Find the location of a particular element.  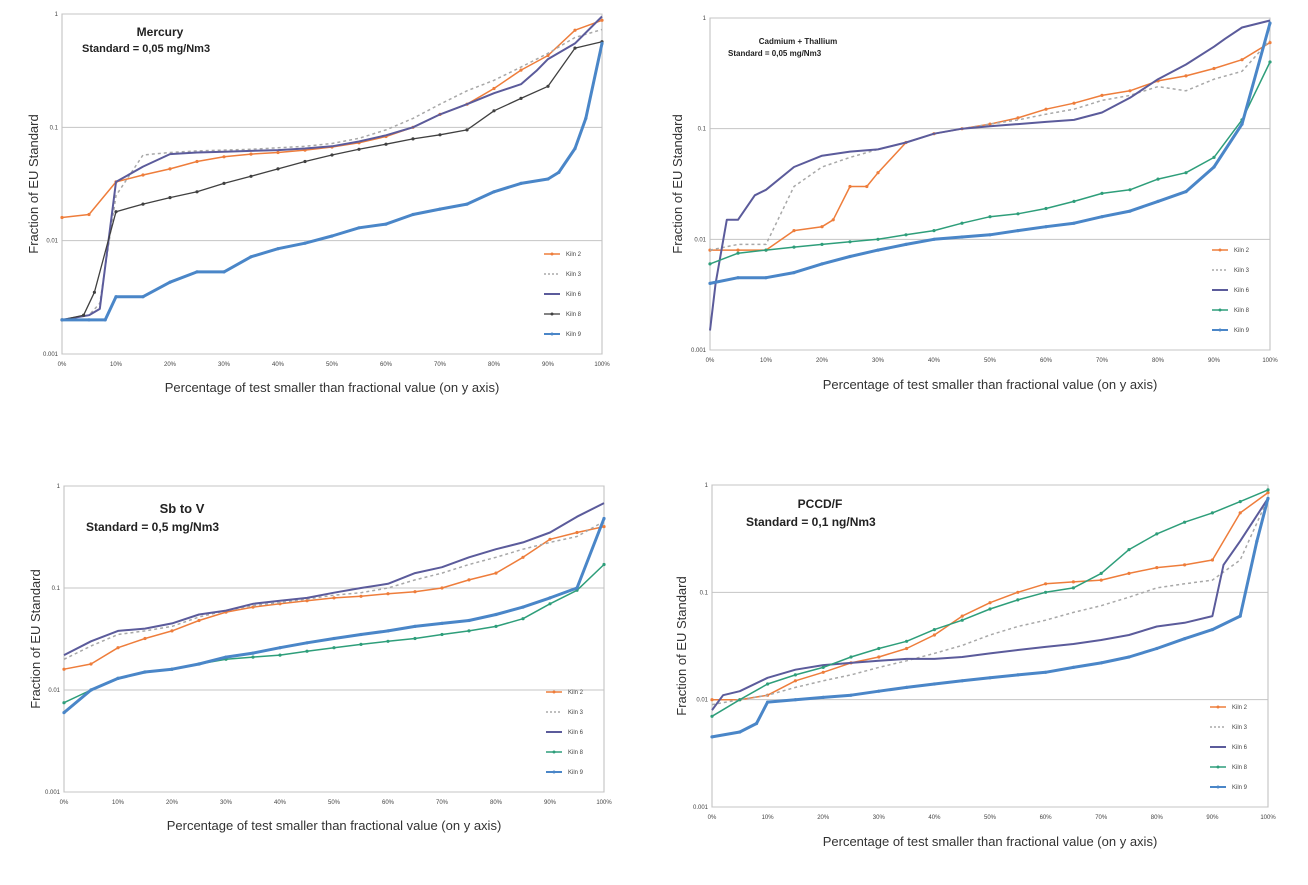

legend-label: Kiln 9 is located at coordinates (1240, 788).